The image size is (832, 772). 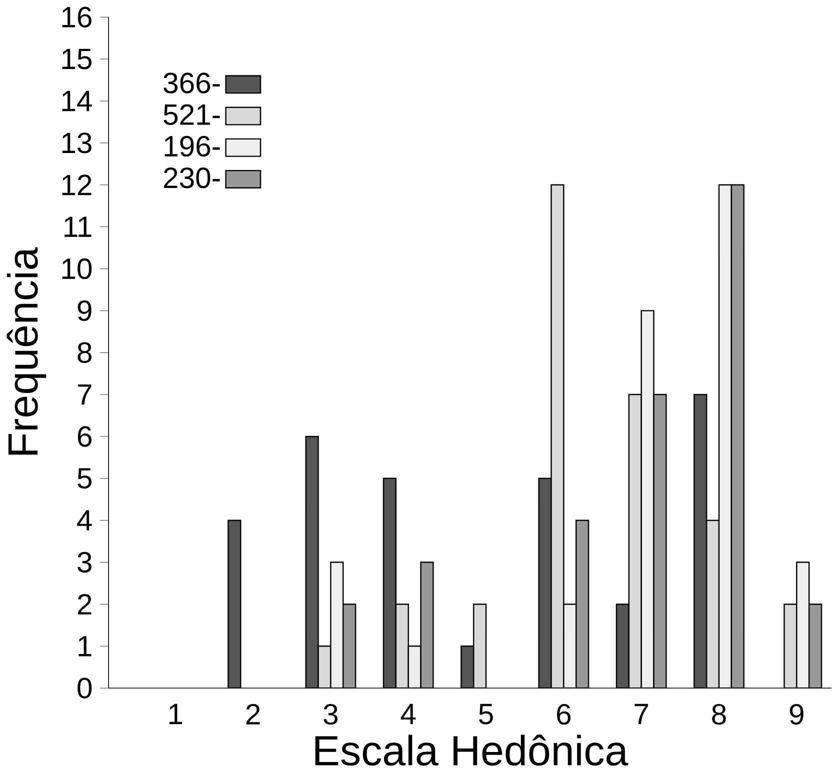 I want to click on y-tick-label: 7, so click(x=85, y=394).